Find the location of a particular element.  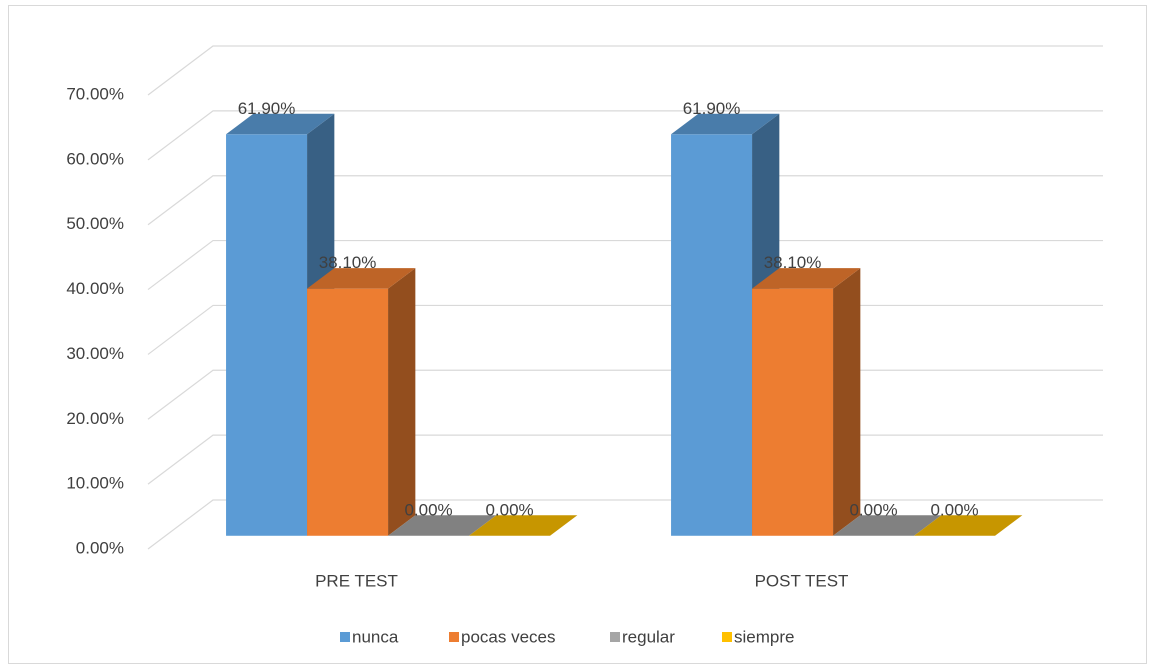

legend-label: pocas veces is located at coordinates (508, 636).